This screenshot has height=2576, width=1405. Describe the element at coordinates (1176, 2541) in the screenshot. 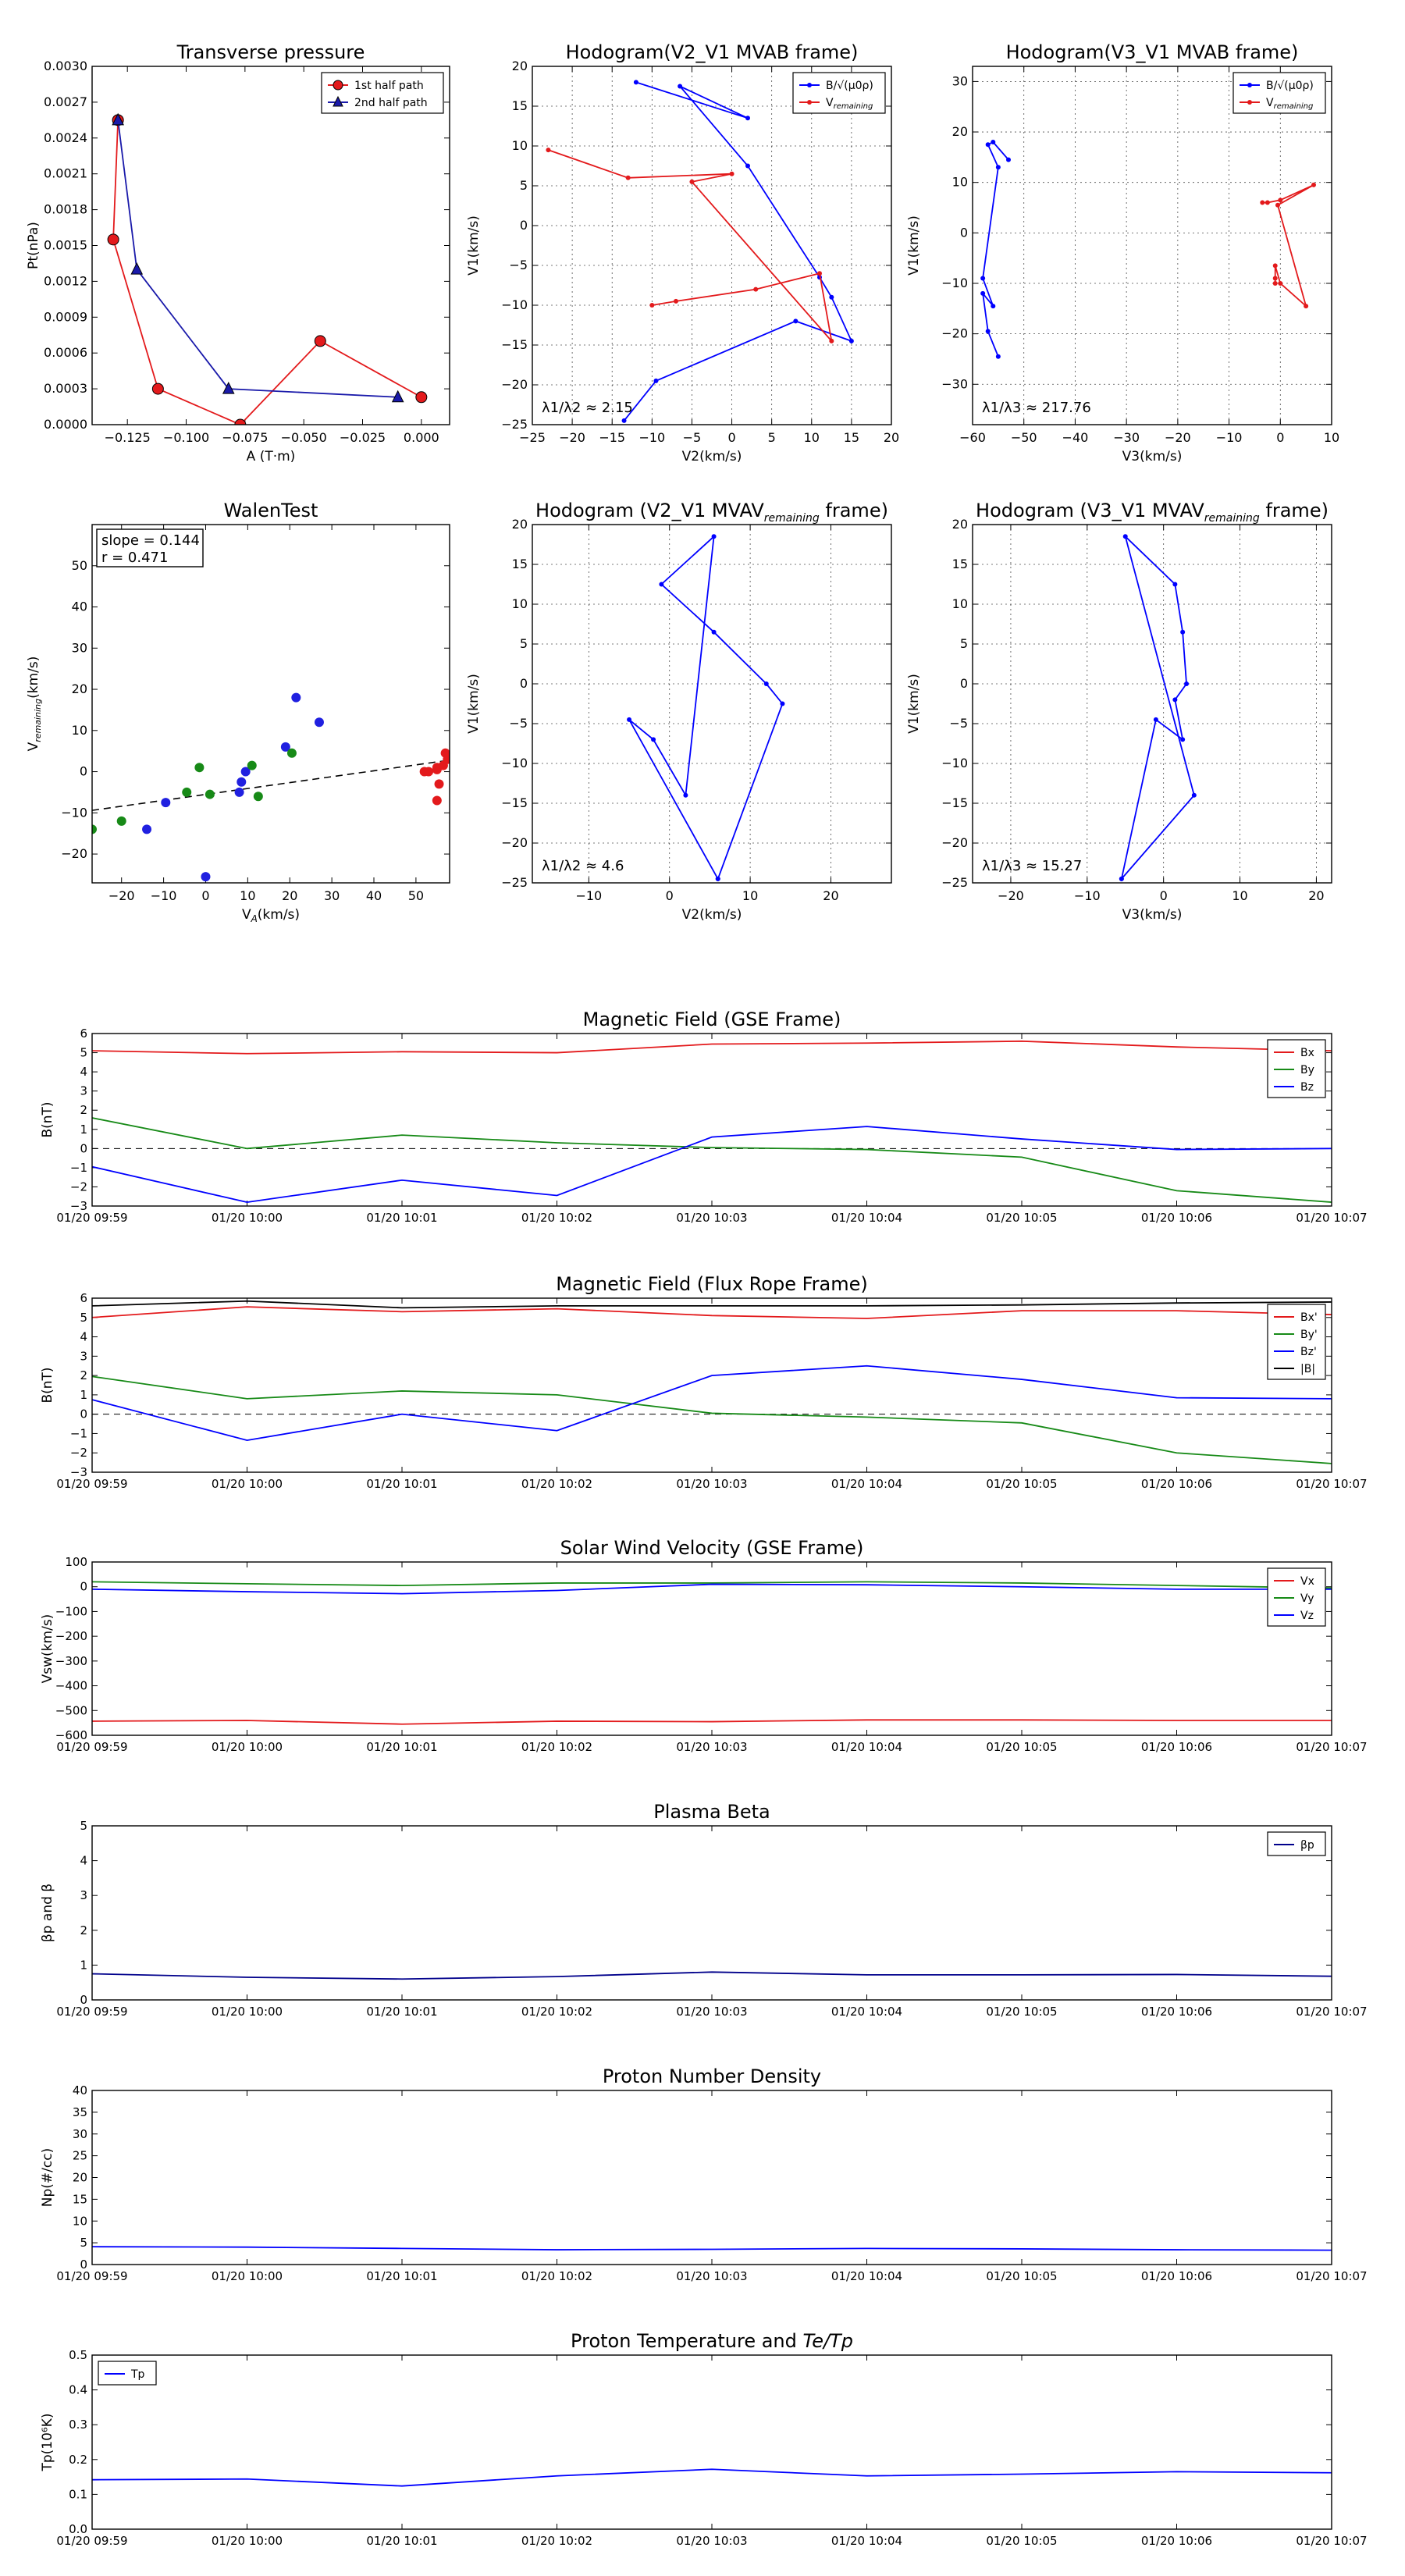

I see `x-tick-label: 01/20 10:06` at that location.